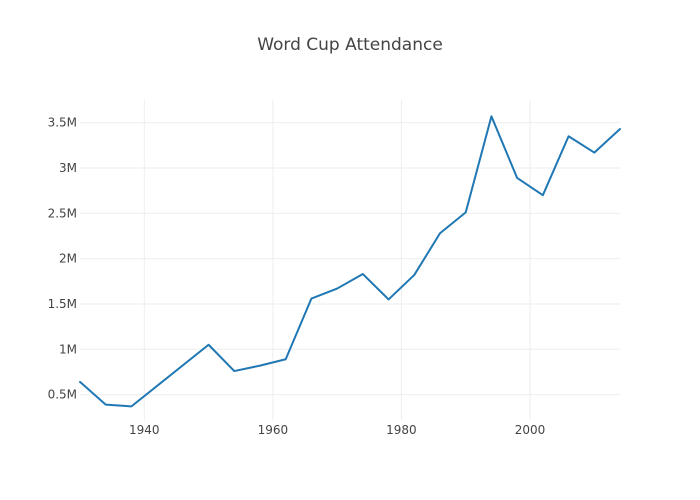  Describe the element at coordinates (68, 349) in the screenshot. I see `y-tick-label: 1M` at that location.